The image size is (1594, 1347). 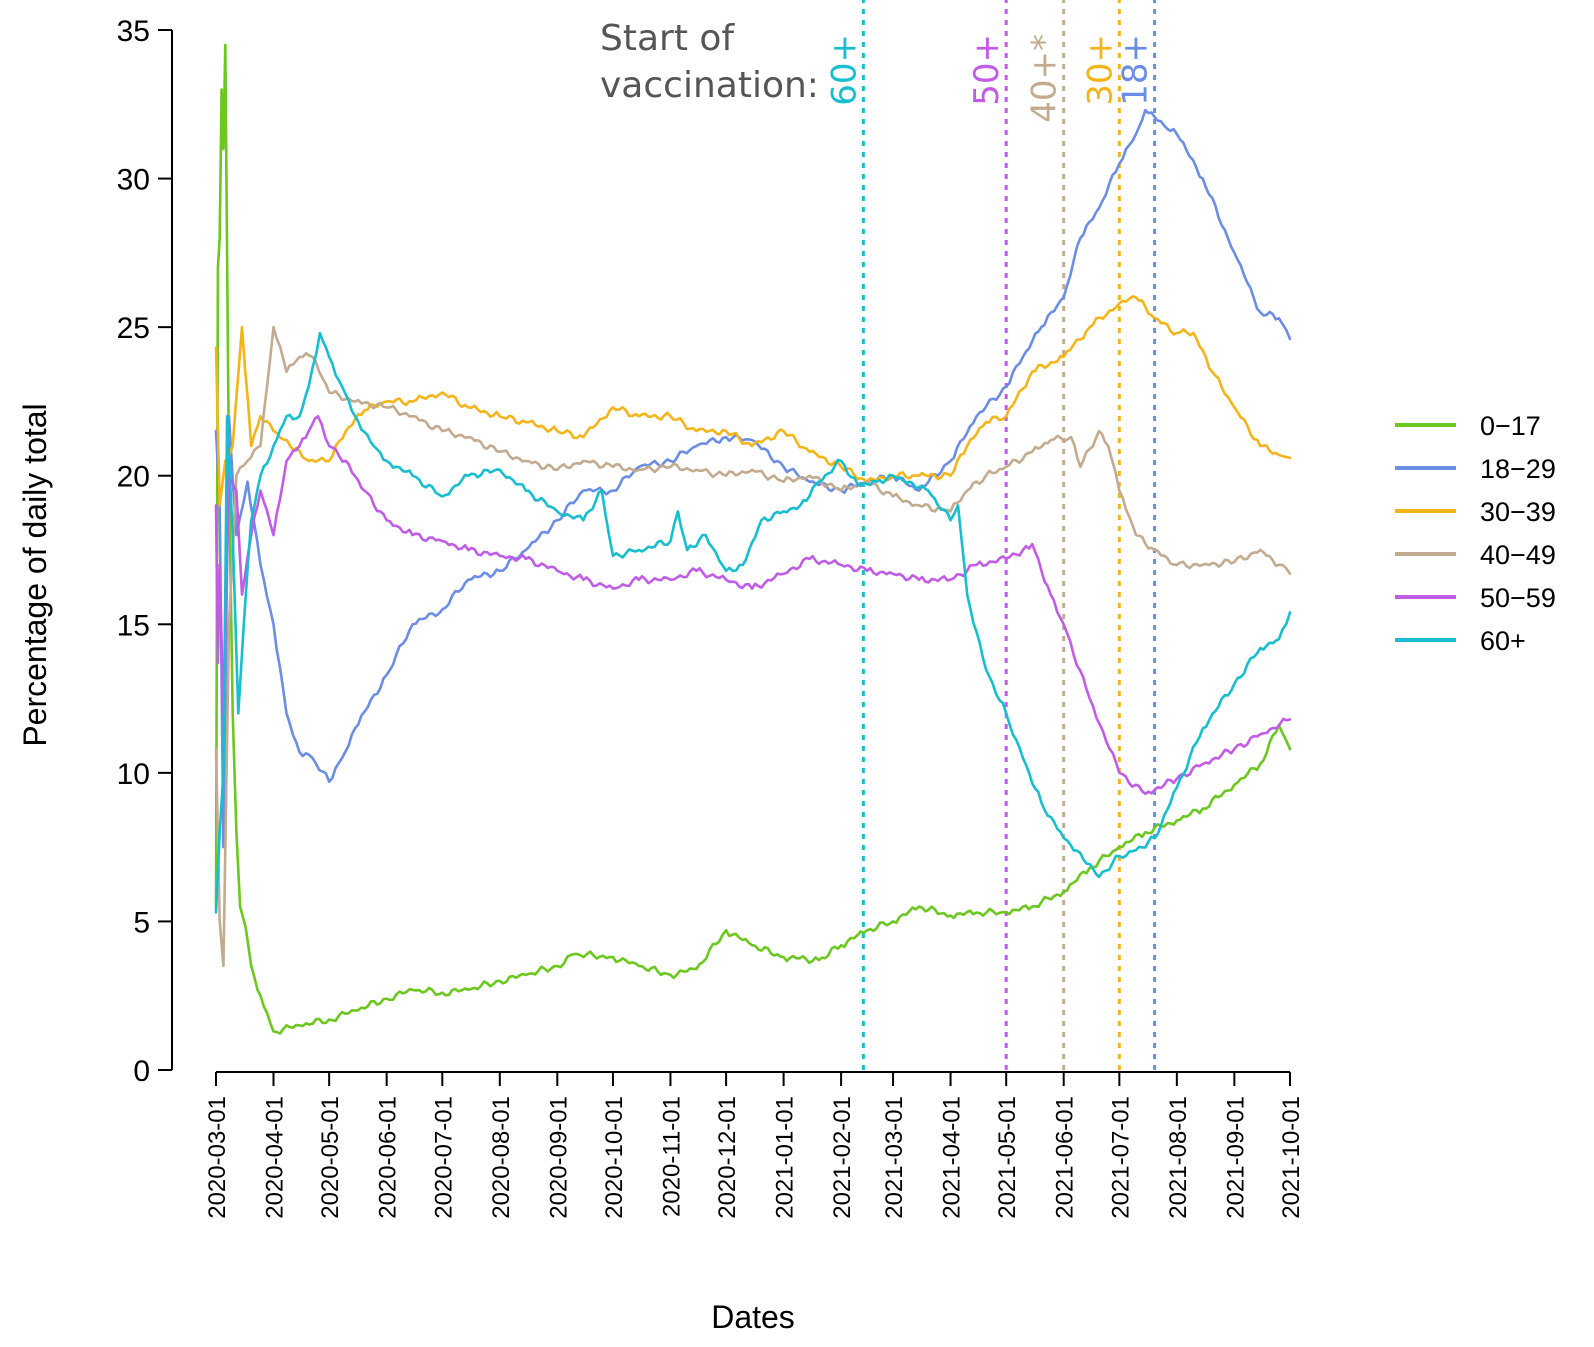 I want to click on x-tick-label: 2020-04-01, so click(x=275, y=1157).